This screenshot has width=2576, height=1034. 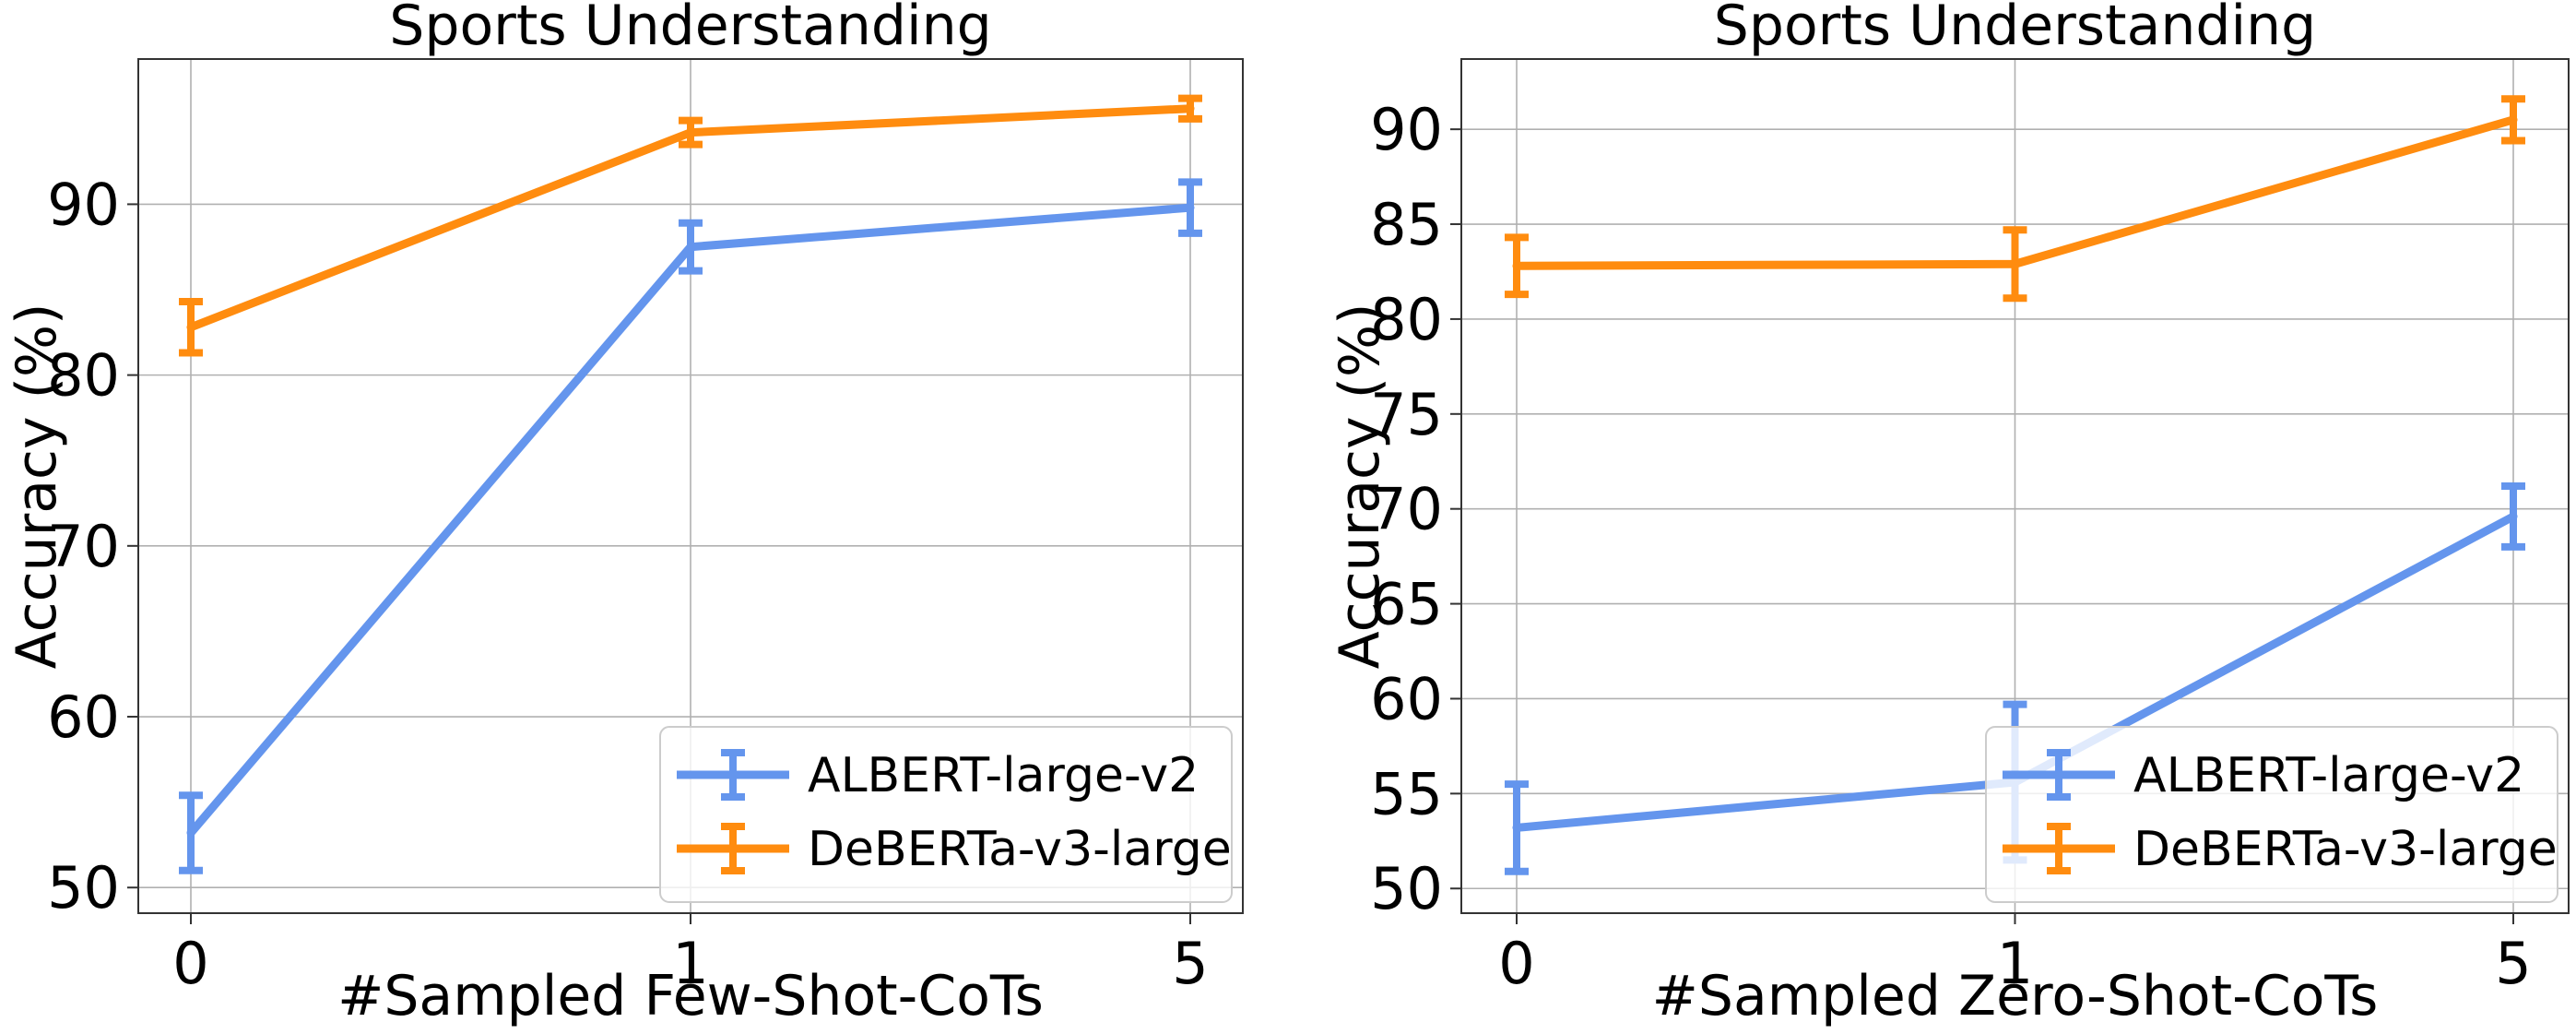 I want to click on y-tick-label: 65, so click(x=1406, y=604).